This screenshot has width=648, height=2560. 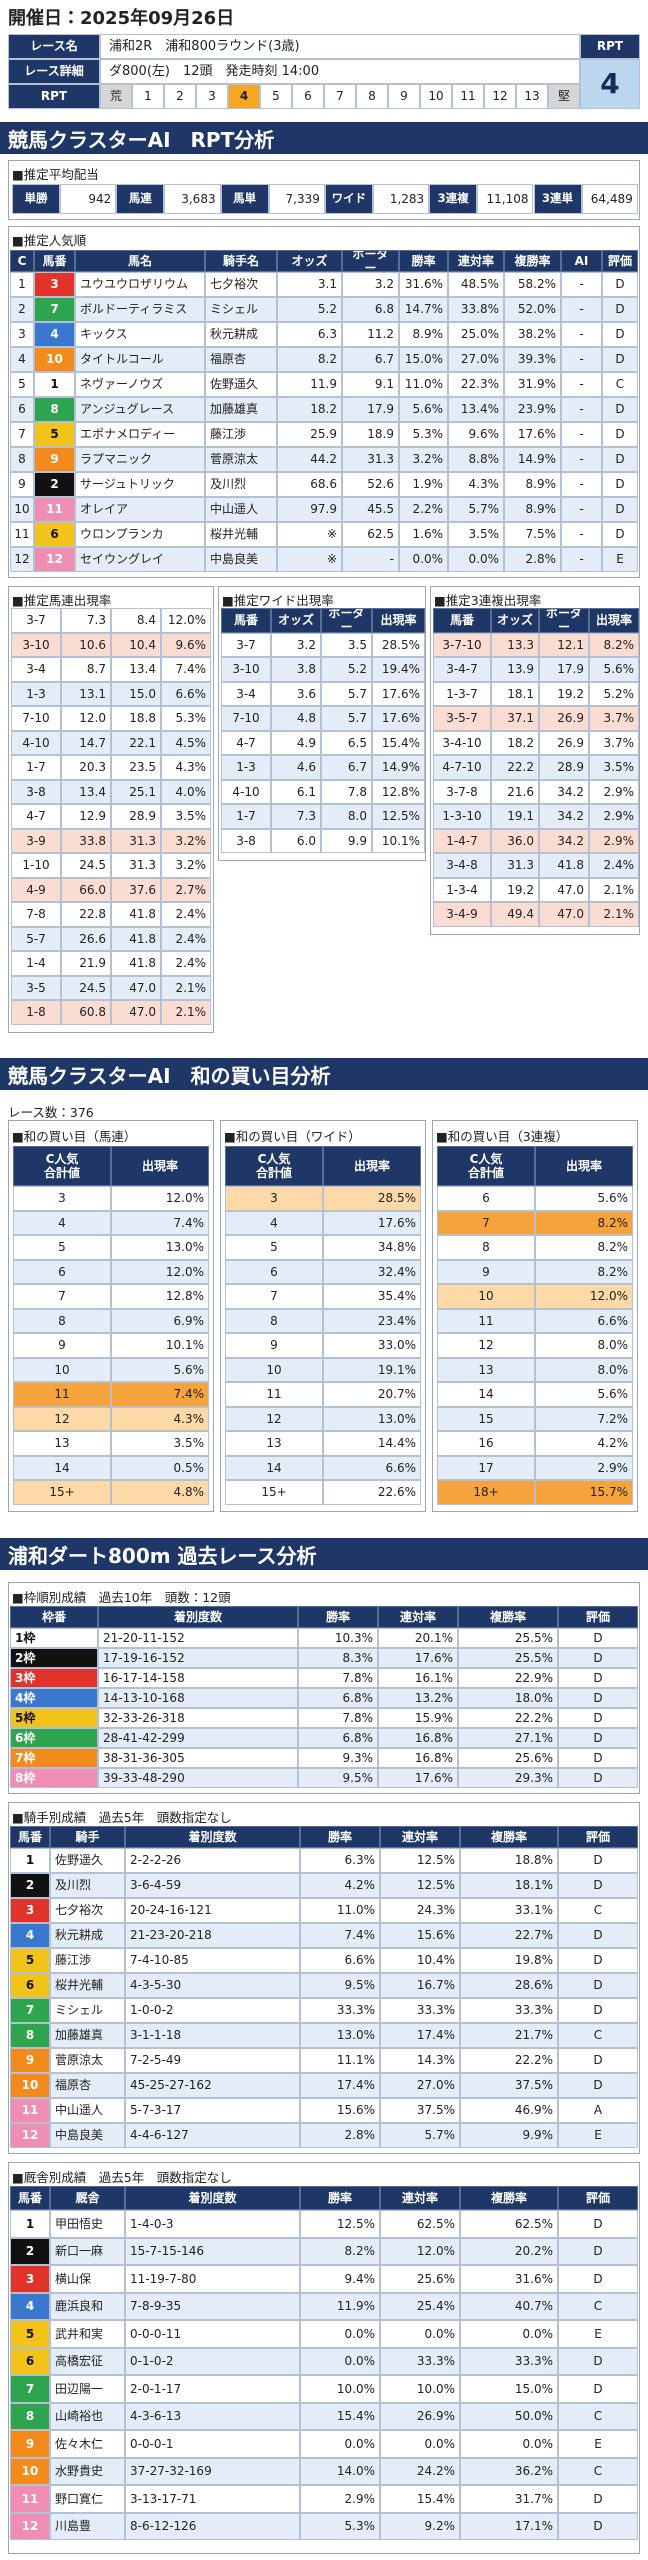 I want to click on table-cell: ユウユウロザリウム, so click(x=140, y=284).